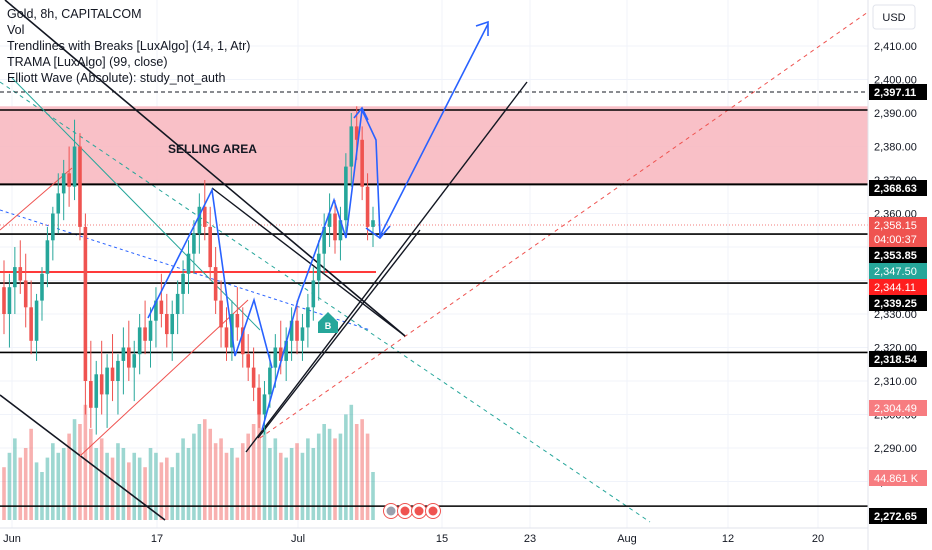 This screenshot has height=550, width=932. Describe the element at coordinates (361, 113) in the screenshot. I see `wave-top-marker` at that location.